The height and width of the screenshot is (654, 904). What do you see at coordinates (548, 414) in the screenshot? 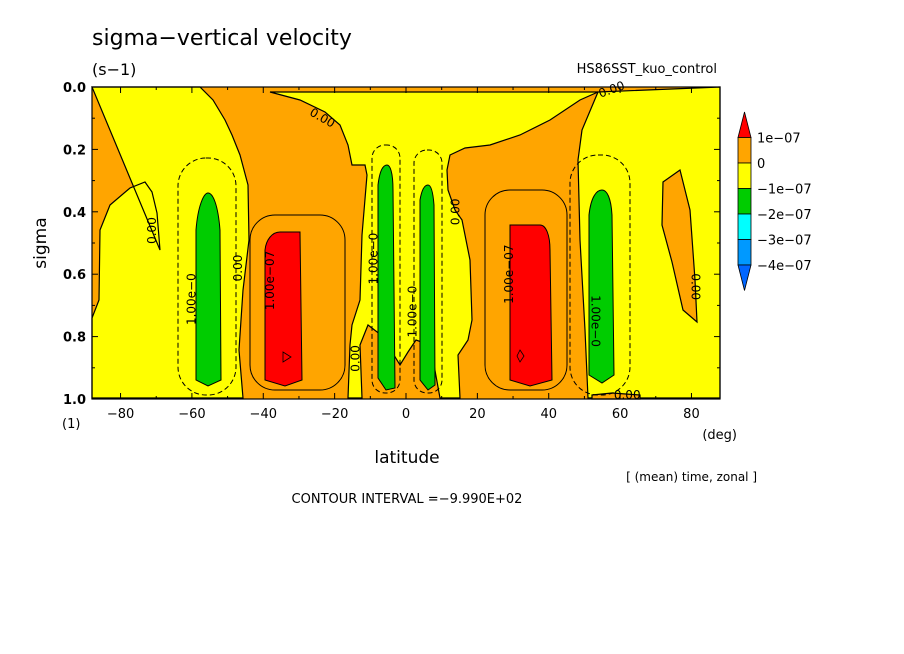
I see `x-tick-label: 40` at bounding box center [548, 414].